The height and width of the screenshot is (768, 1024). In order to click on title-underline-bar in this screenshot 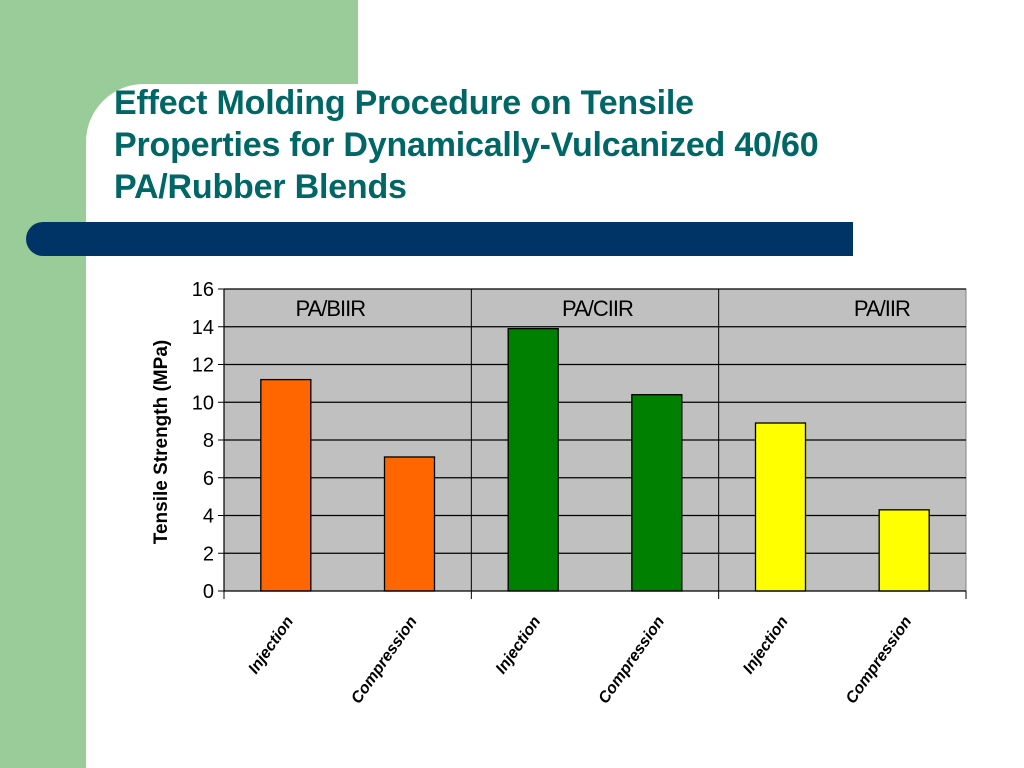, I will do `click(439, 239)`.